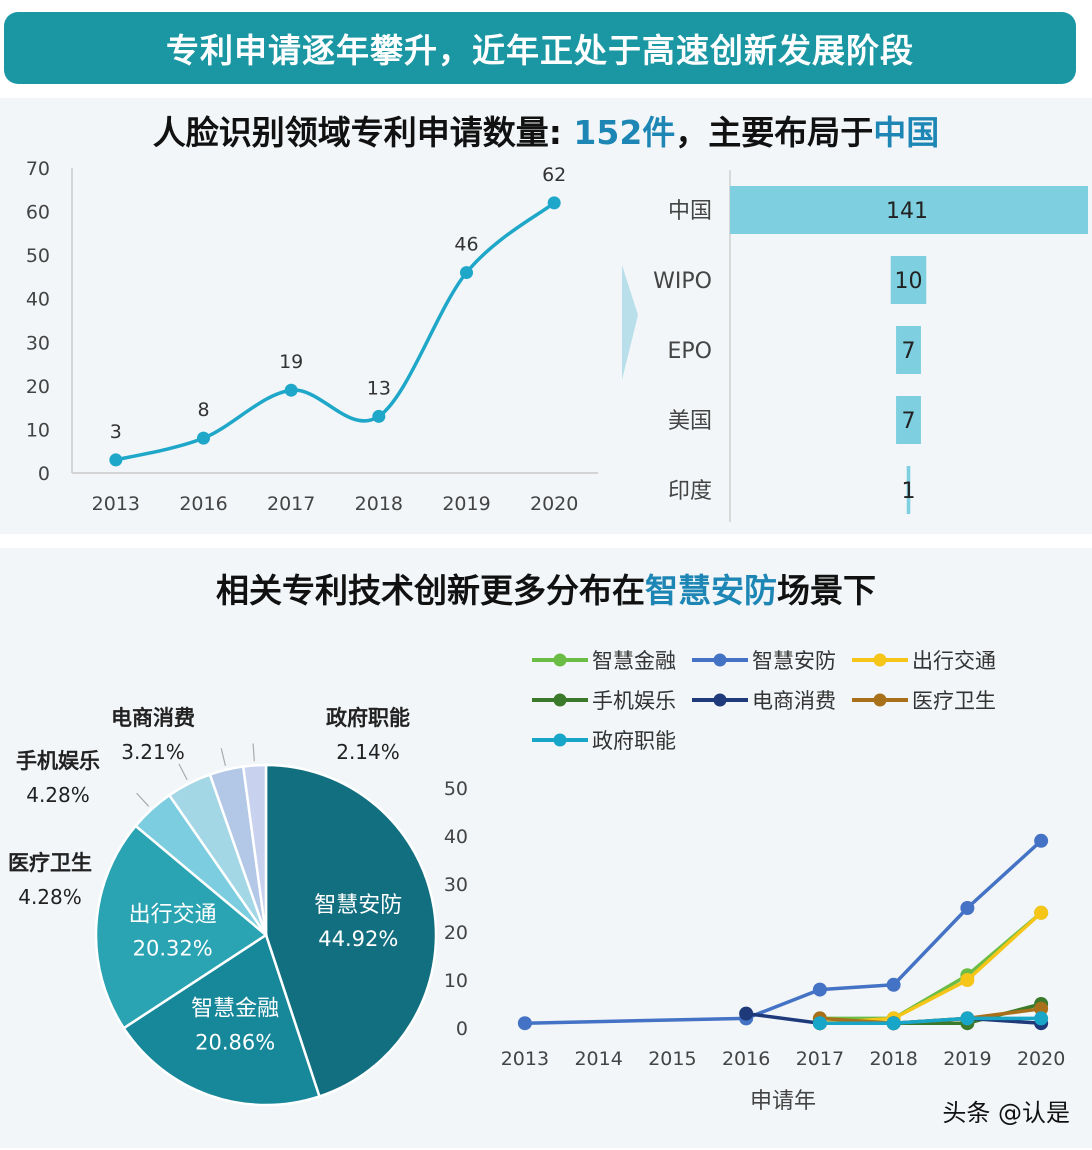 The width and height of the screenshot is (1092, 1150). What do you see at coordinates (554, 175) in the screenshot?
I see `data-label: 62` at bounding box center [554, 175].